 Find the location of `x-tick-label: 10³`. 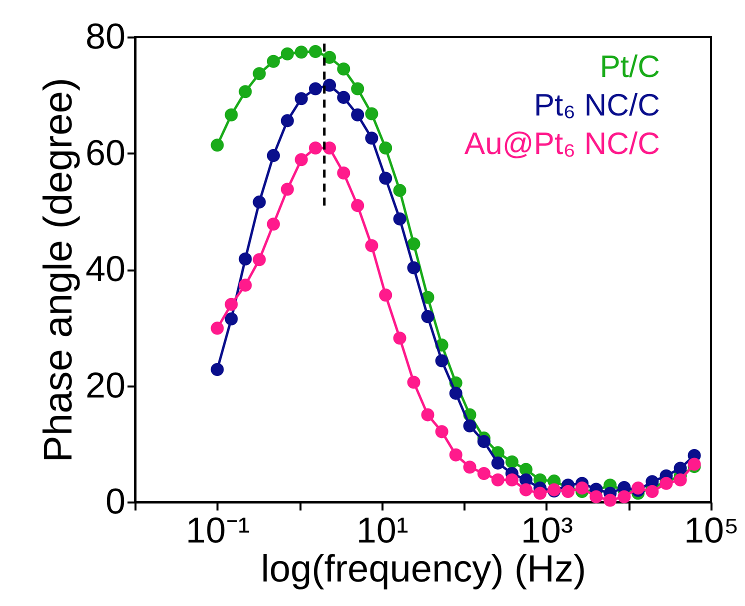

x-tick-label: 10³ is located at coordinates (546, 530).